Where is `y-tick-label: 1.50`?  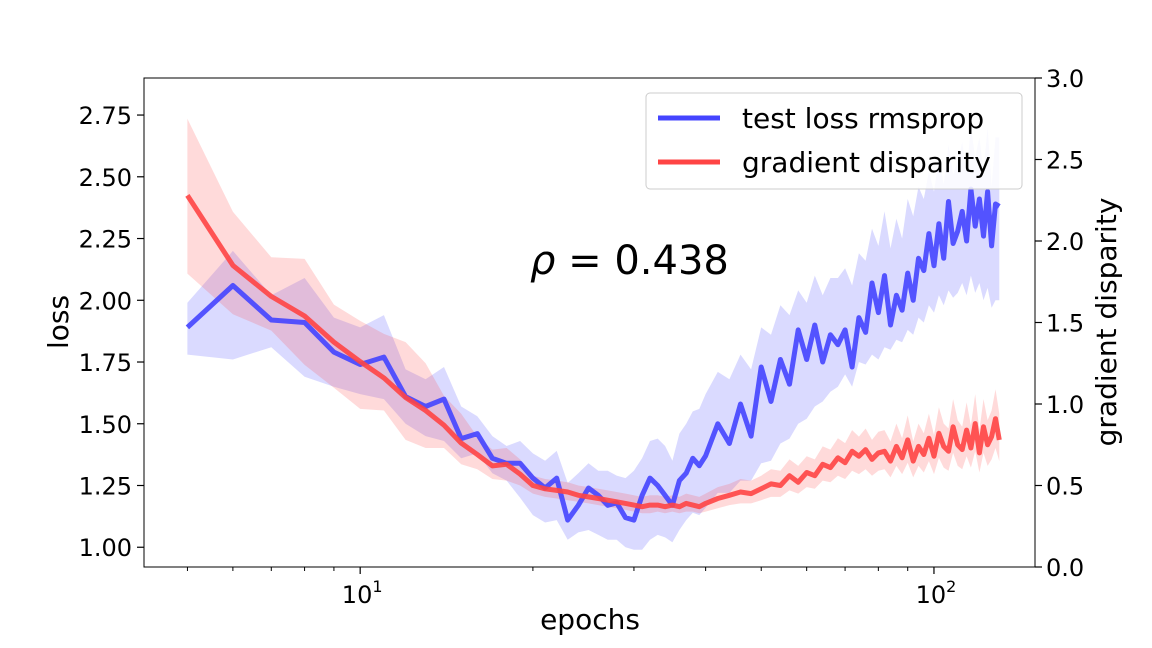
y-tick-label: 1.50 is located at coordinates (105, 425).